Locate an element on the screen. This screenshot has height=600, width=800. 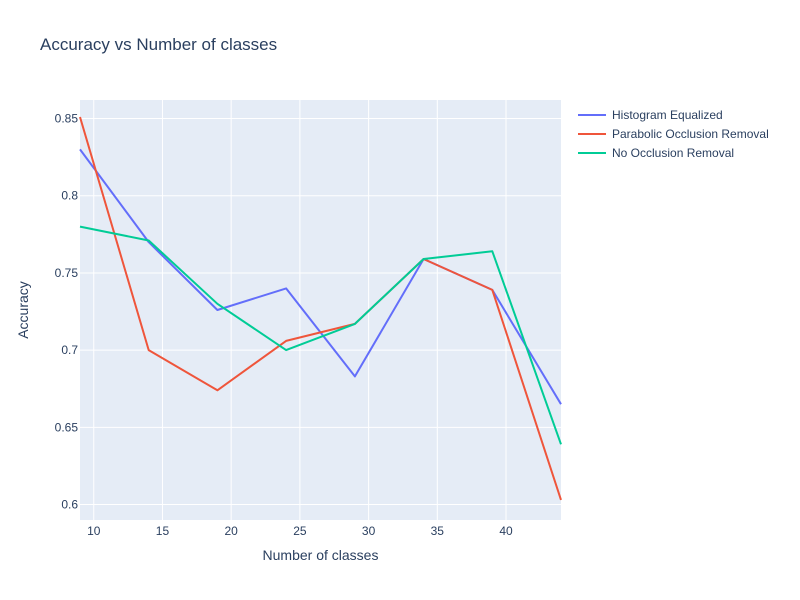
y-axis-title: Accuracy is located at coordinates (23, 310).